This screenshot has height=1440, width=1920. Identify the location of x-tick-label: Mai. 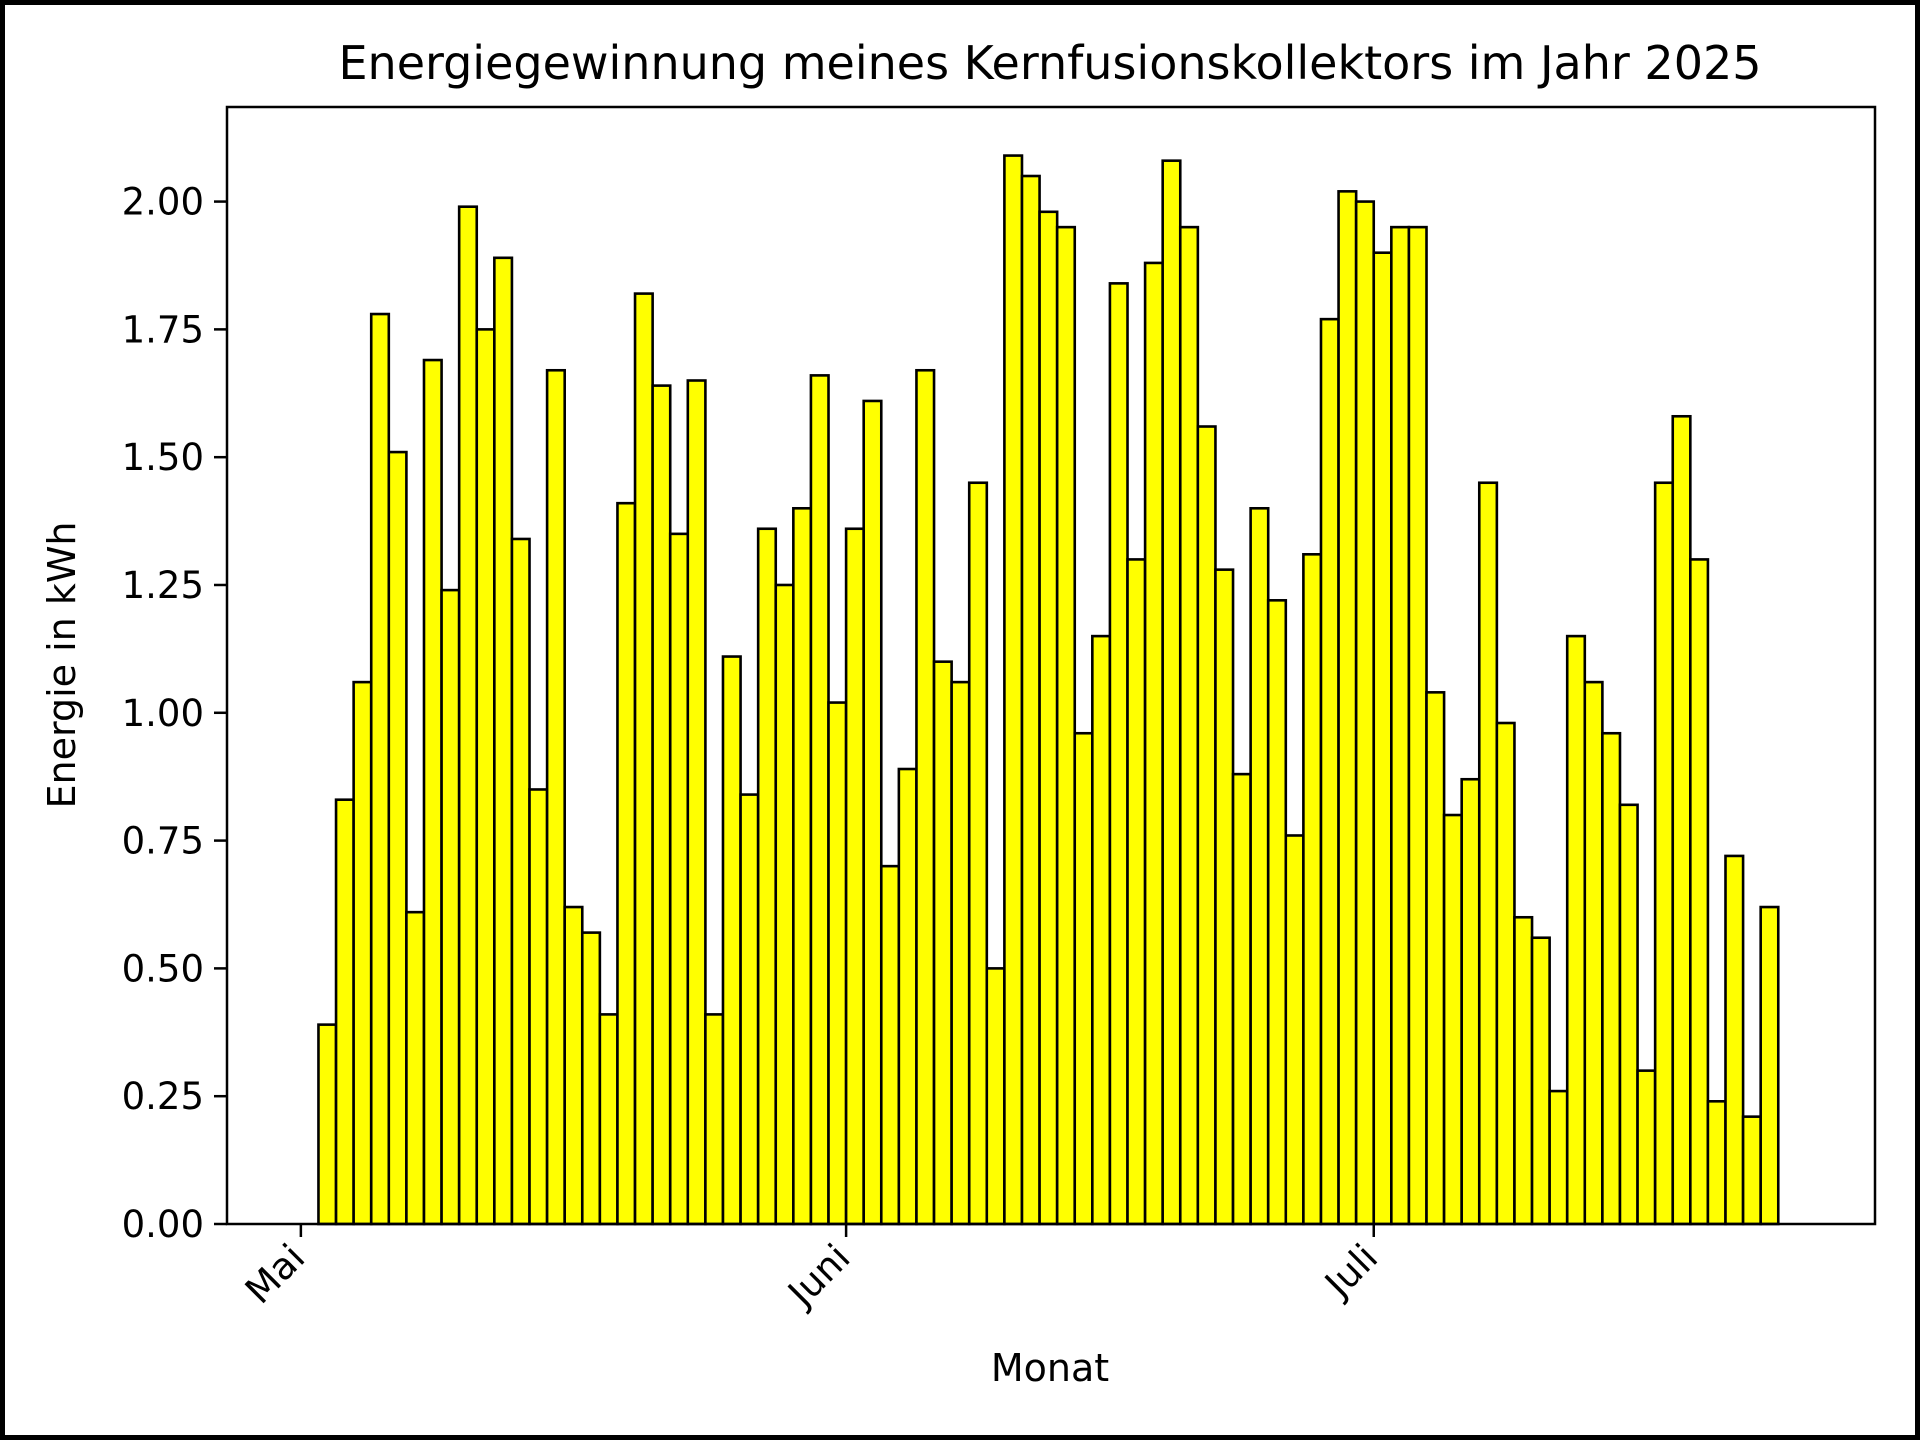
(275, 1274).